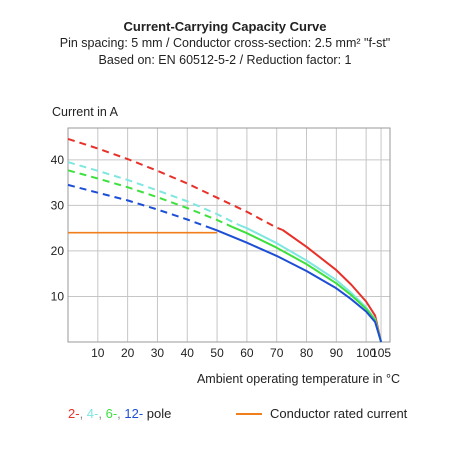 Image resolution: width=450 pixels, height=450 pixels. Describe the element at coordinates (58, 251) in the screenshot. I see `y-tick-label: 20` at that location.